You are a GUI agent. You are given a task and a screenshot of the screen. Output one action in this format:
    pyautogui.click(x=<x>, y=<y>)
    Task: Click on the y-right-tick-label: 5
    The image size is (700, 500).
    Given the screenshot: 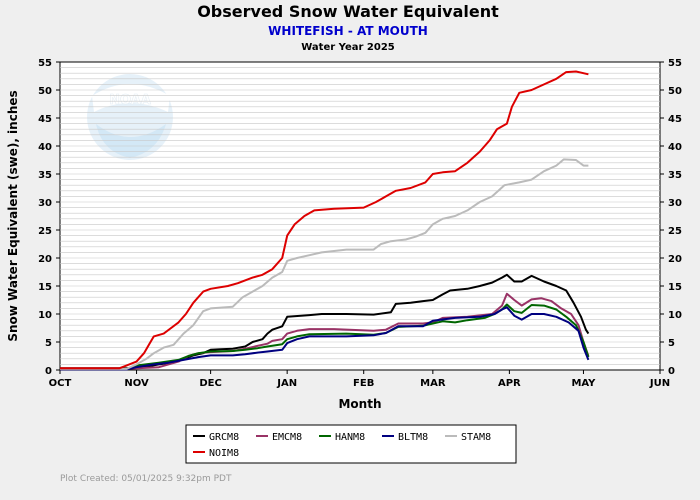 What is the action you would take?
    pyautogui.click(x=671, y=343)
    